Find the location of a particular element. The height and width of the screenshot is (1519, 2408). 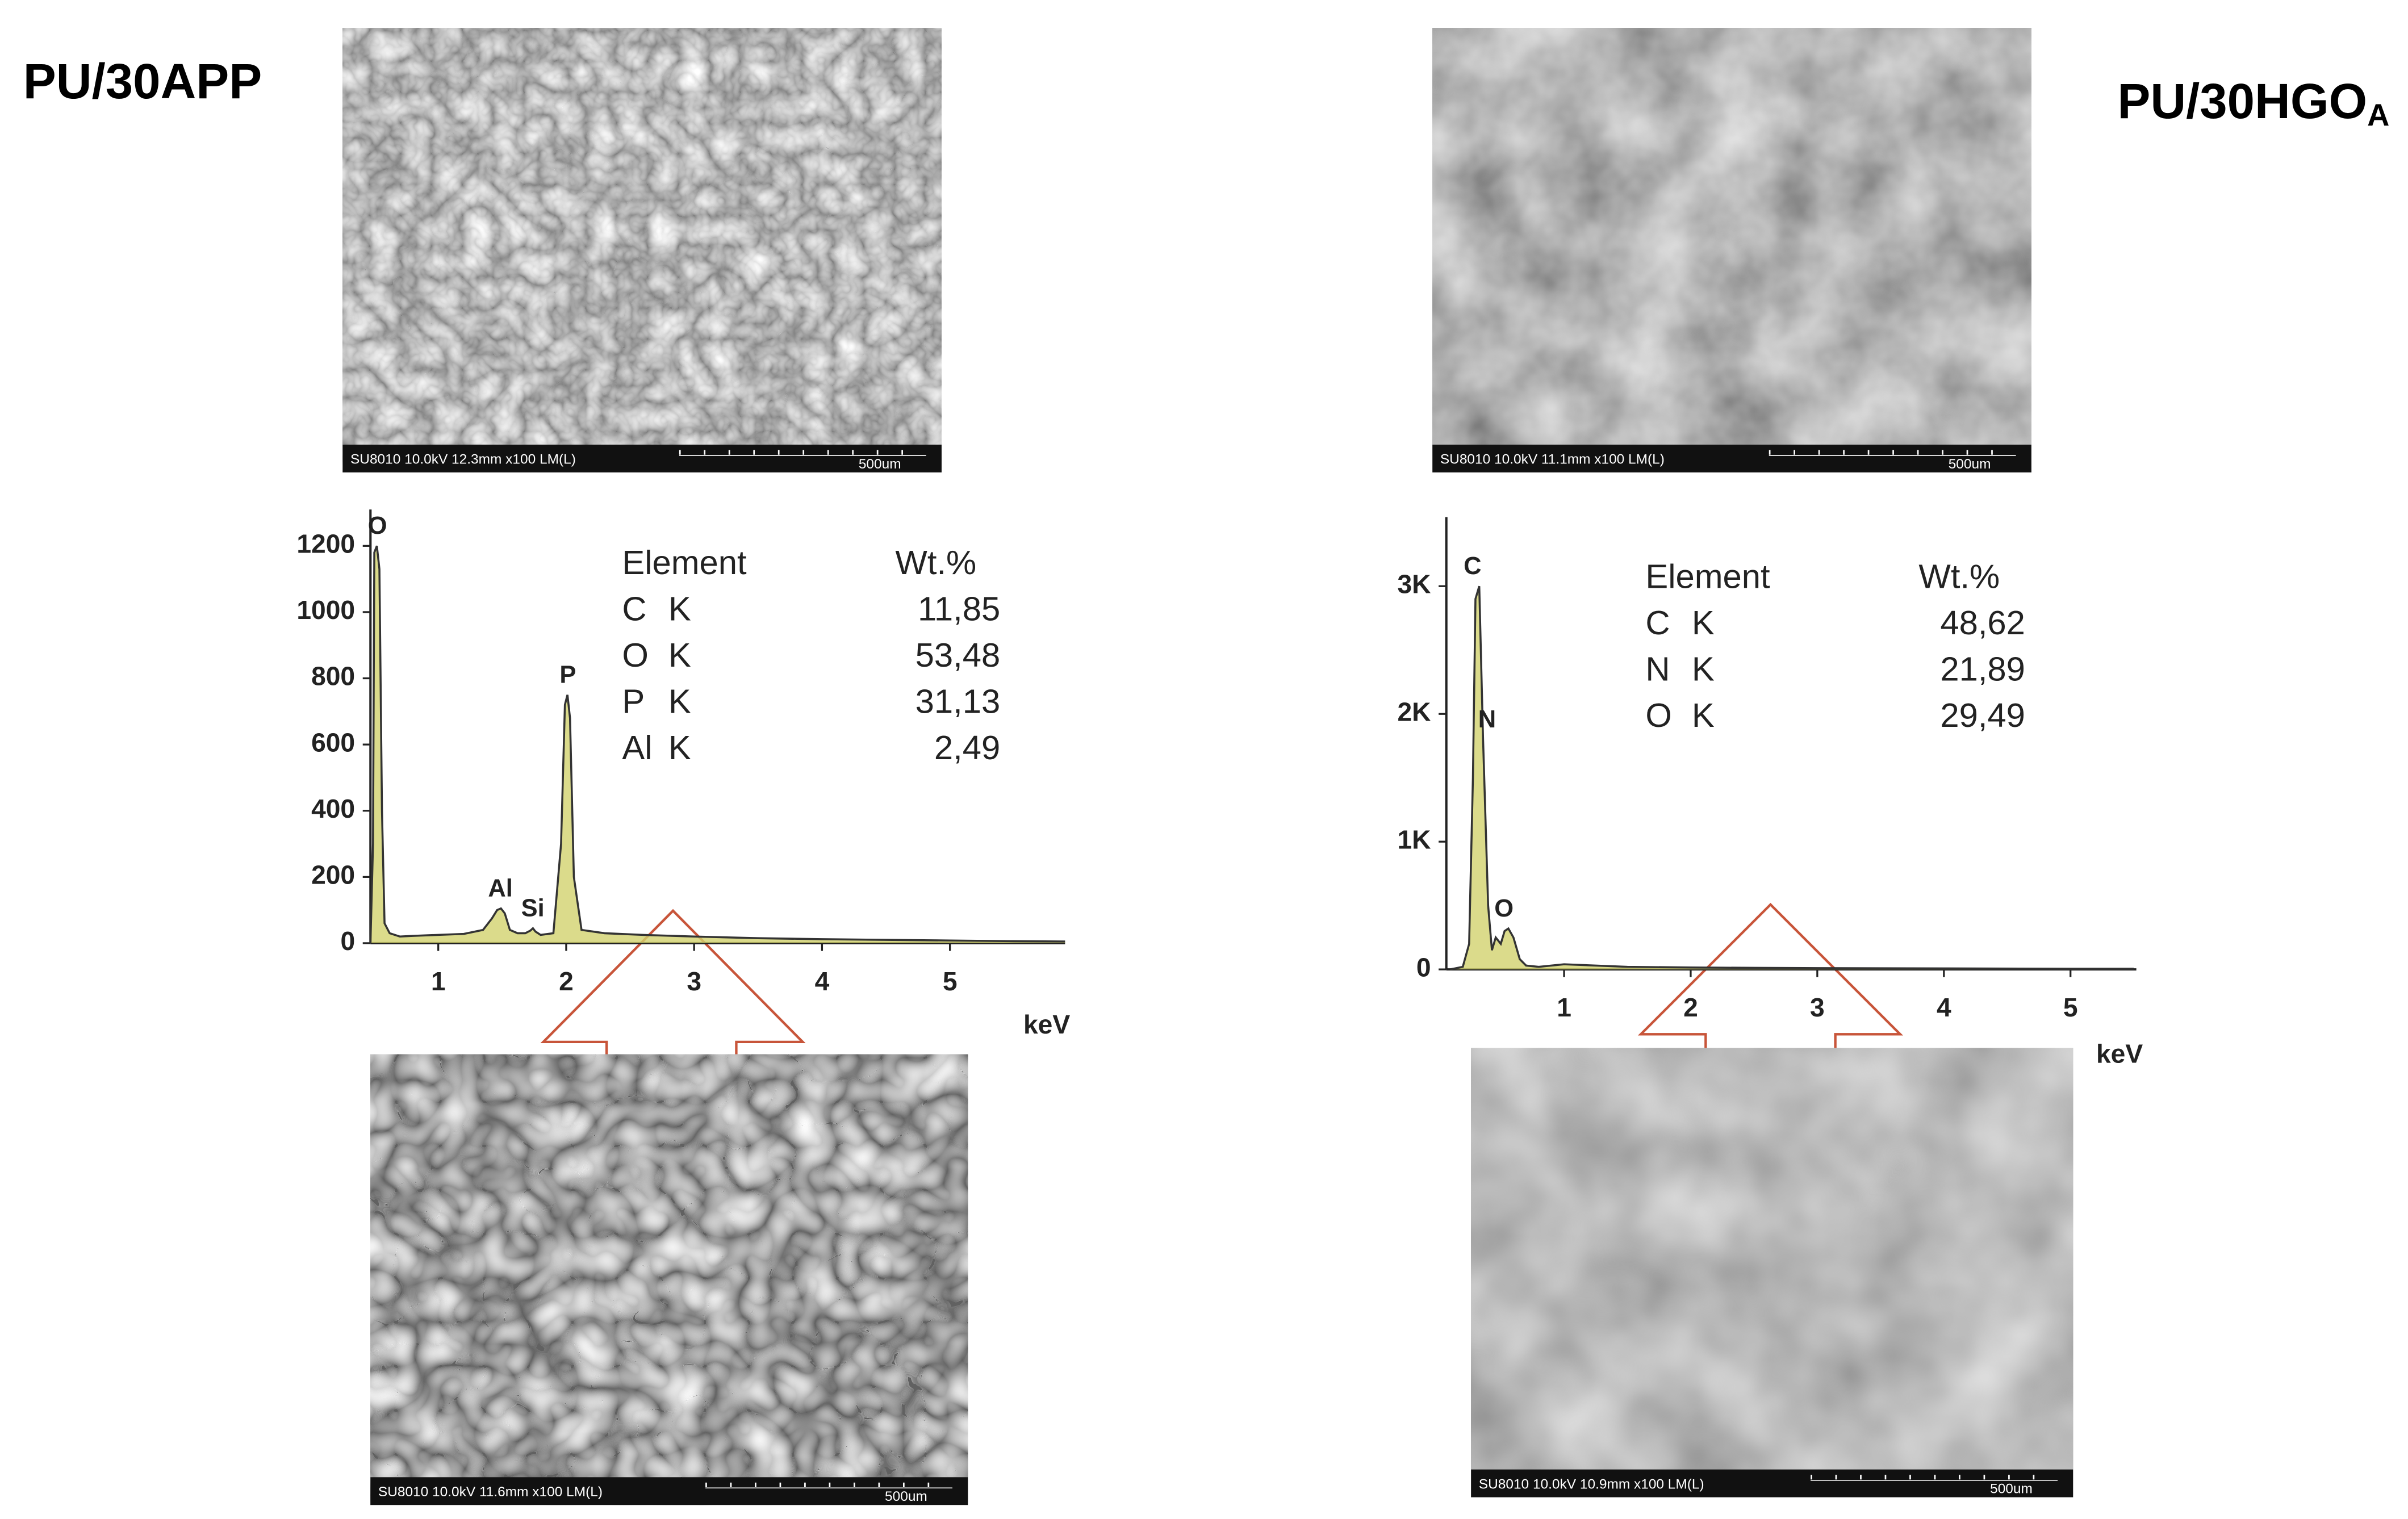

y-tick-label: 2K is located at coordinates (1414, 711).